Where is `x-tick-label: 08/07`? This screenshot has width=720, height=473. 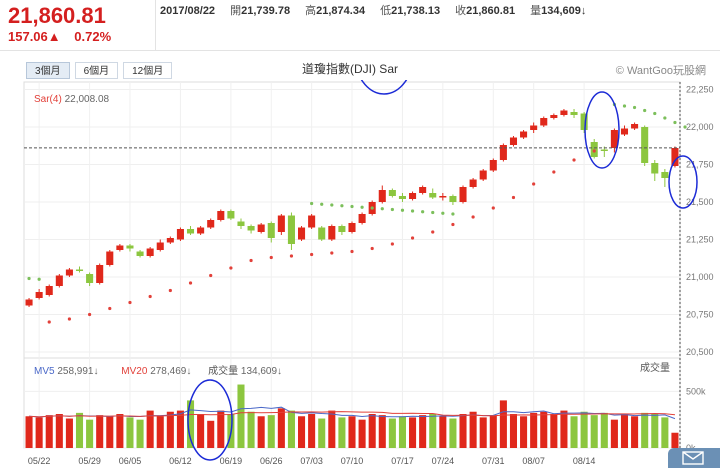
x-tick-label: 08/07 is located at coordinates (533, 461).